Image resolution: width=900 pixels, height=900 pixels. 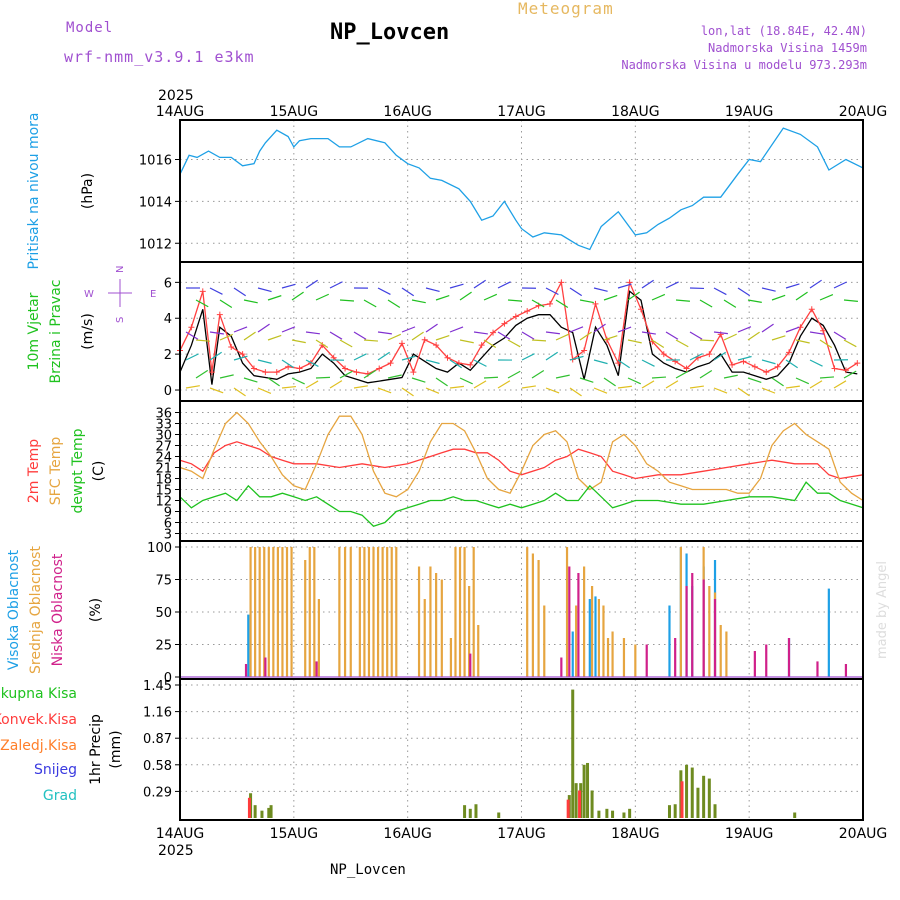 I want to click on compass-w: W, so click(x=89, y=294).